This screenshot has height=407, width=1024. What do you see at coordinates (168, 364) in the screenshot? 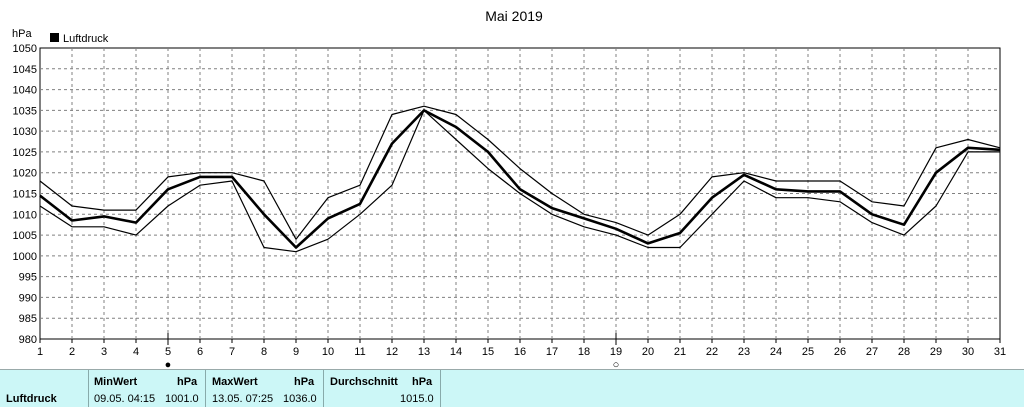
I see `full-moon-icon: ●` at bounding box center [168, 364].